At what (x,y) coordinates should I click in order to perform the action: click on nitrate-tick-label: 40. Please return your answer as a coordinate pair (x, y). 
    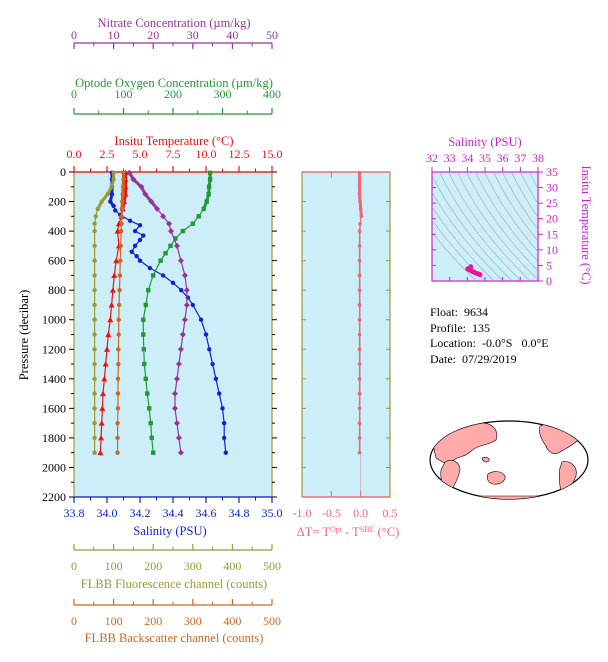
    Looking at the image, I should click on (232, 35).